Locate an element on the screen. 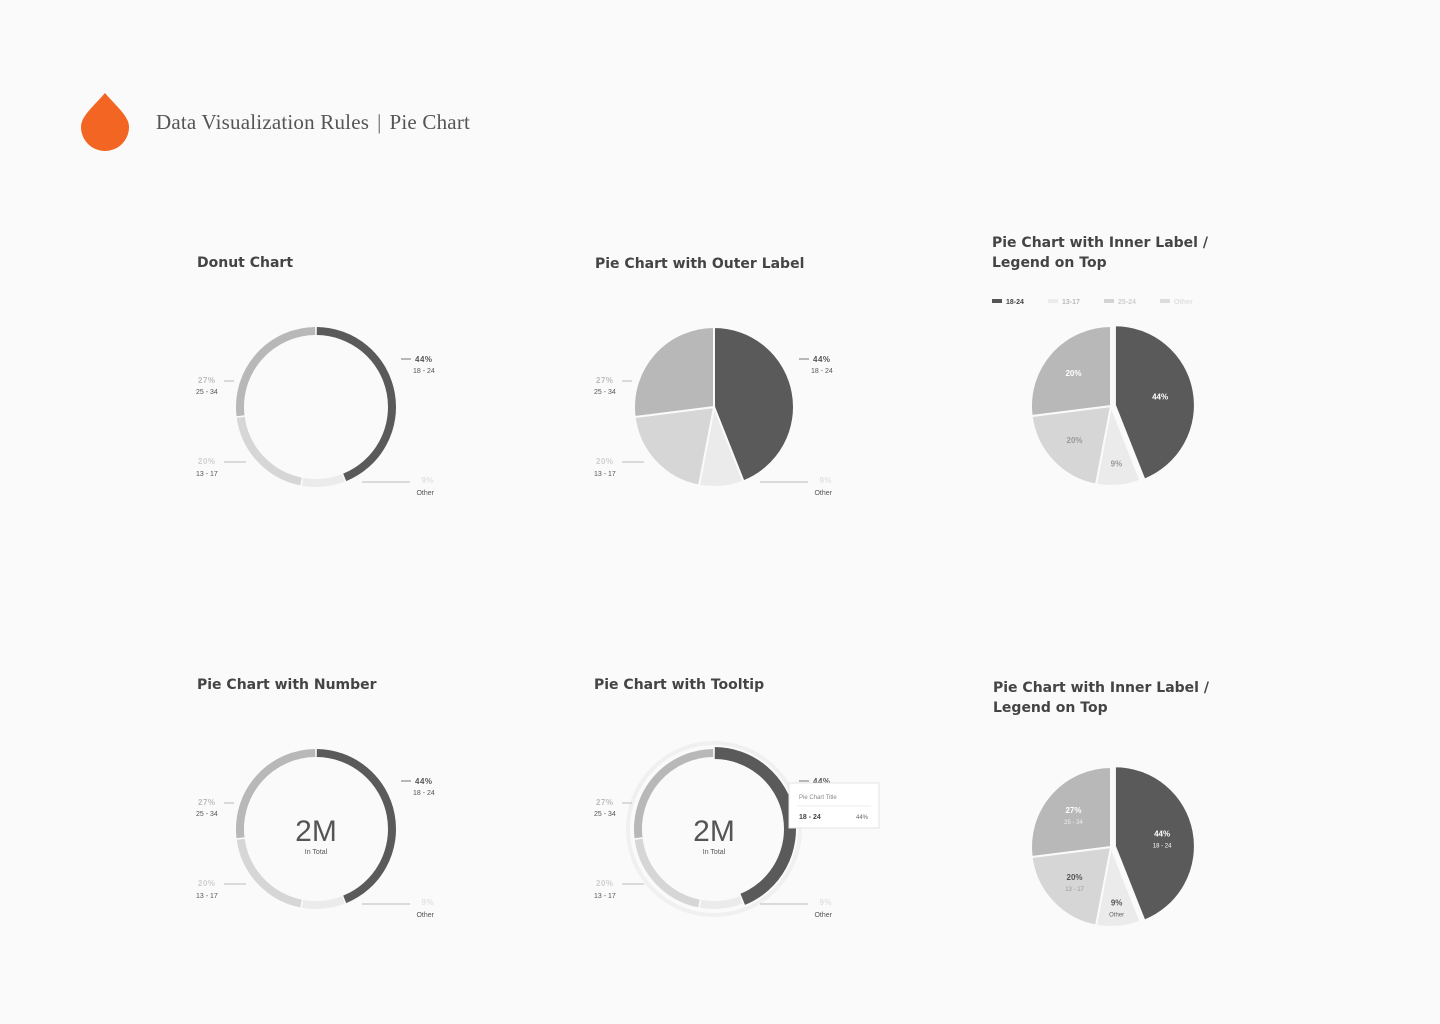  donut-chart-title: Donut Chart is located at coordinates (245, 263).